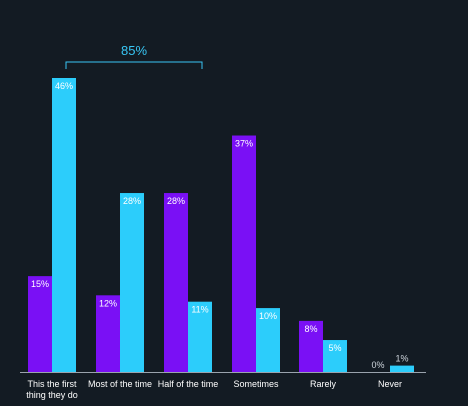 This screenshot has width=468, height=406. What do you see at coordinates (268, 340) in the screenshot?
I see `bar-s2-c4` at bounding box center [268, 340].